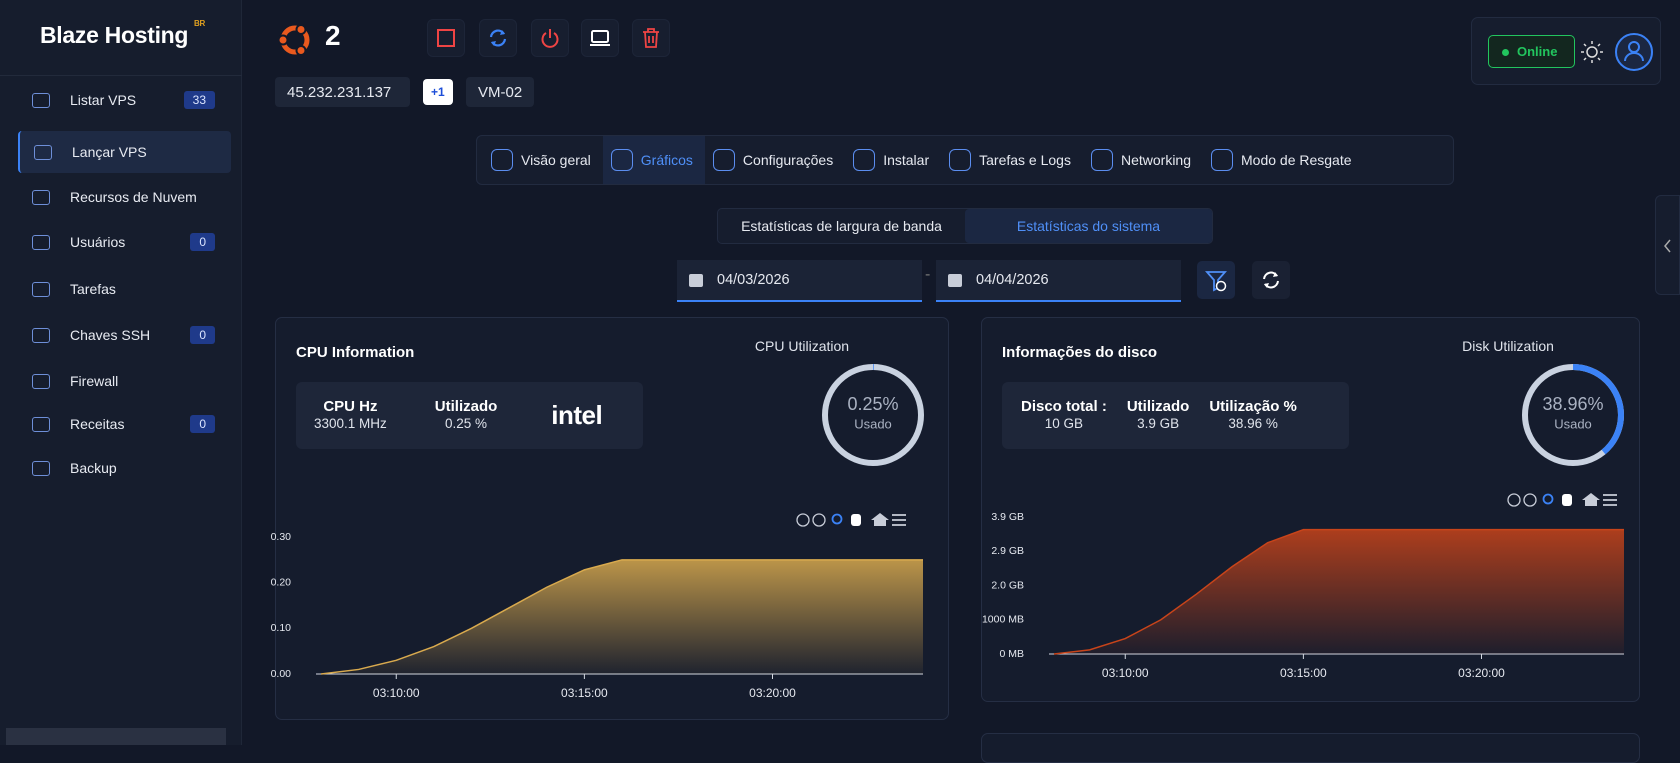  Describe the element at coordinates (1303, 673) in the screenshot. I see `x-tick-label: 03:15:00` at that location.